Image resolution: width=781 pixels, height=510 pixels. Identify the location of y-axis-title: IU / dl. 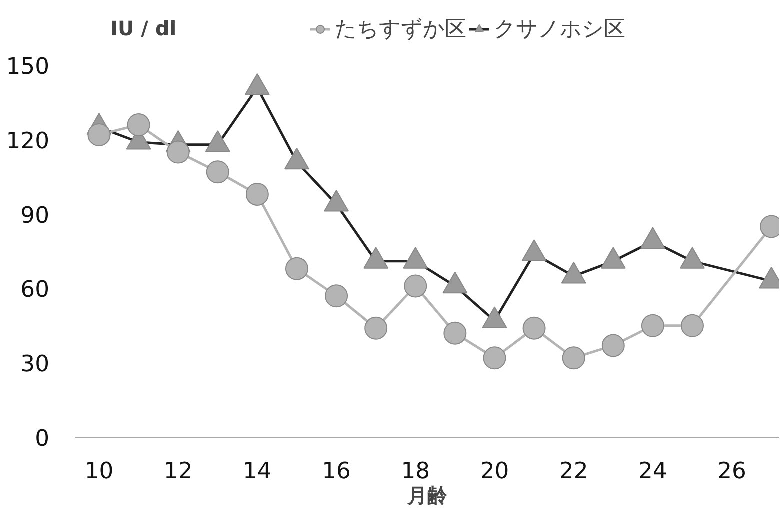
(143, 28).